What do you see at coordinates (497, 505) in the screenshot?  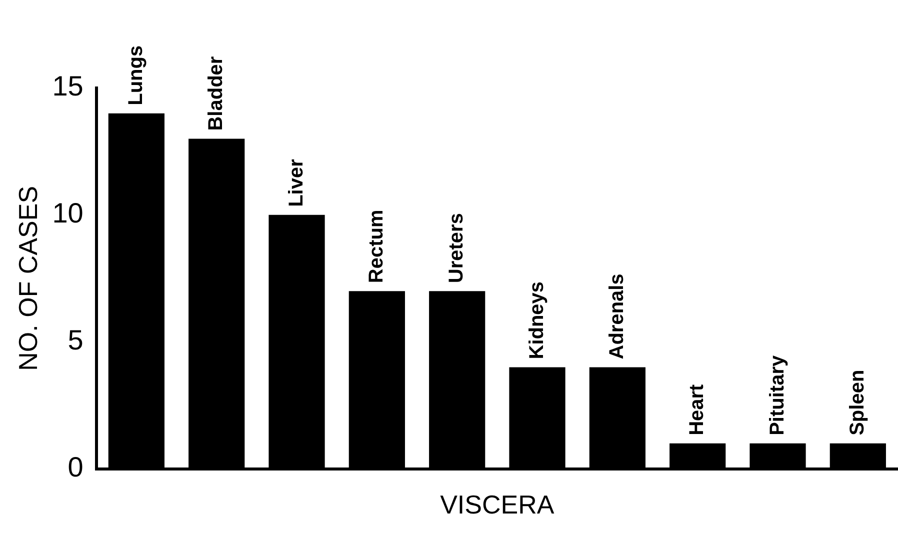 I see `x-axis-title: VISCERA` at bounding box center [497, 505].